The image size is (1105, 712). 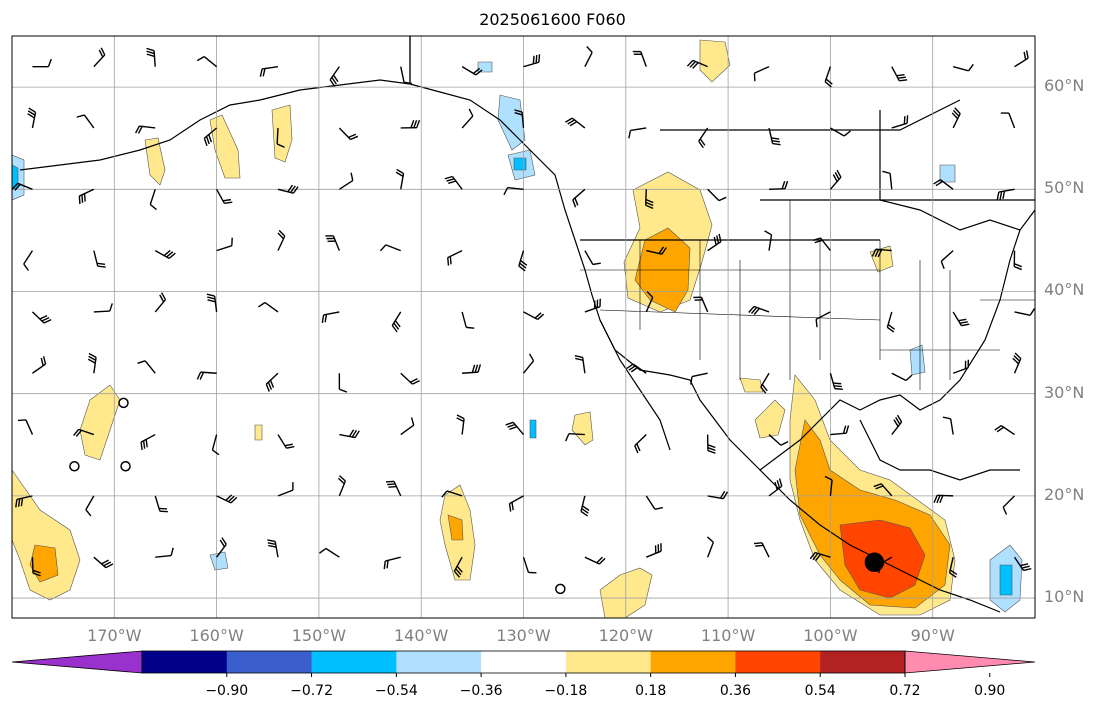 I want to click on colorbar, so click(x=523, y=663).